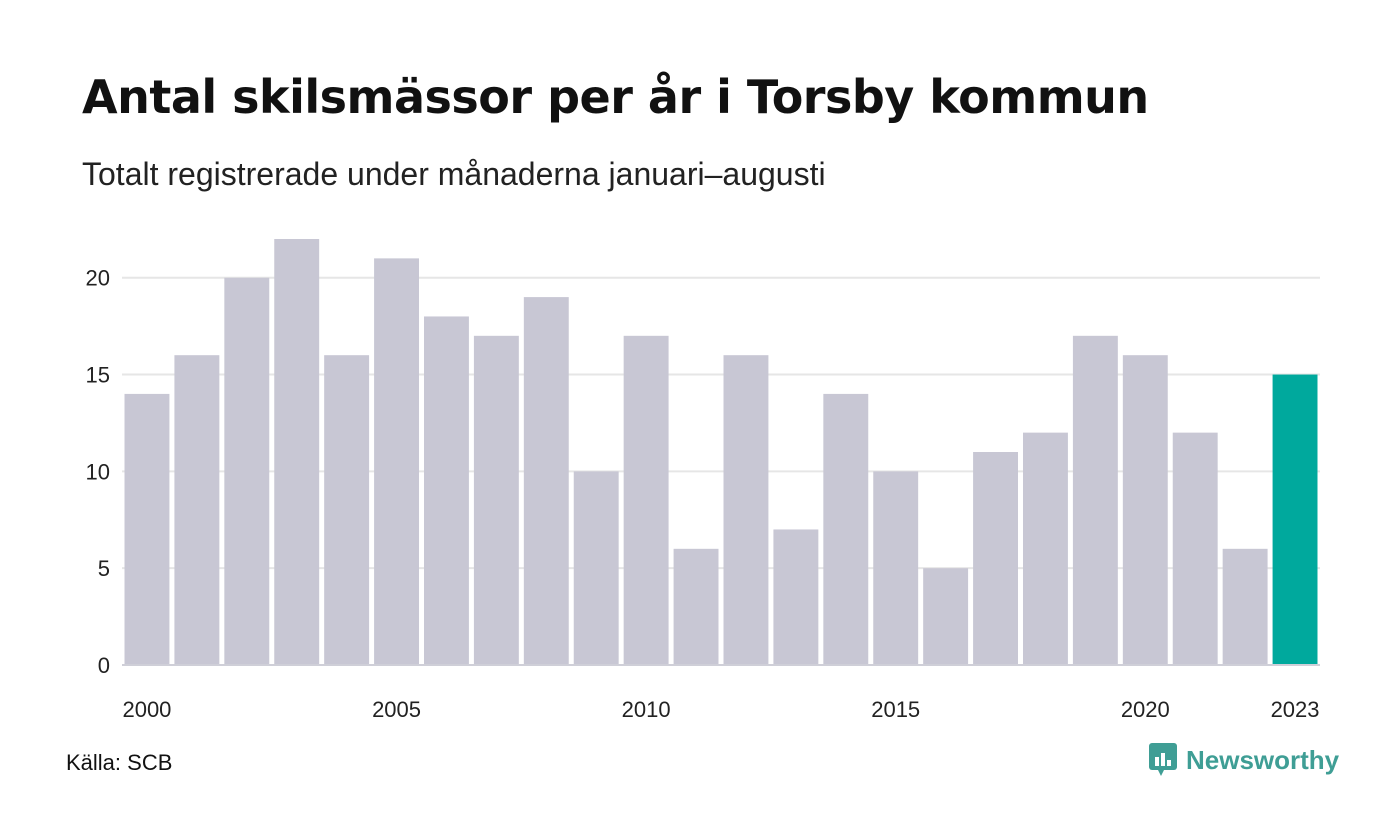 The height and width of the screenshot is (840, 1400). Describe the element at coordinates (746, 510) in the screenshot. I see `bar-2012` at that location.